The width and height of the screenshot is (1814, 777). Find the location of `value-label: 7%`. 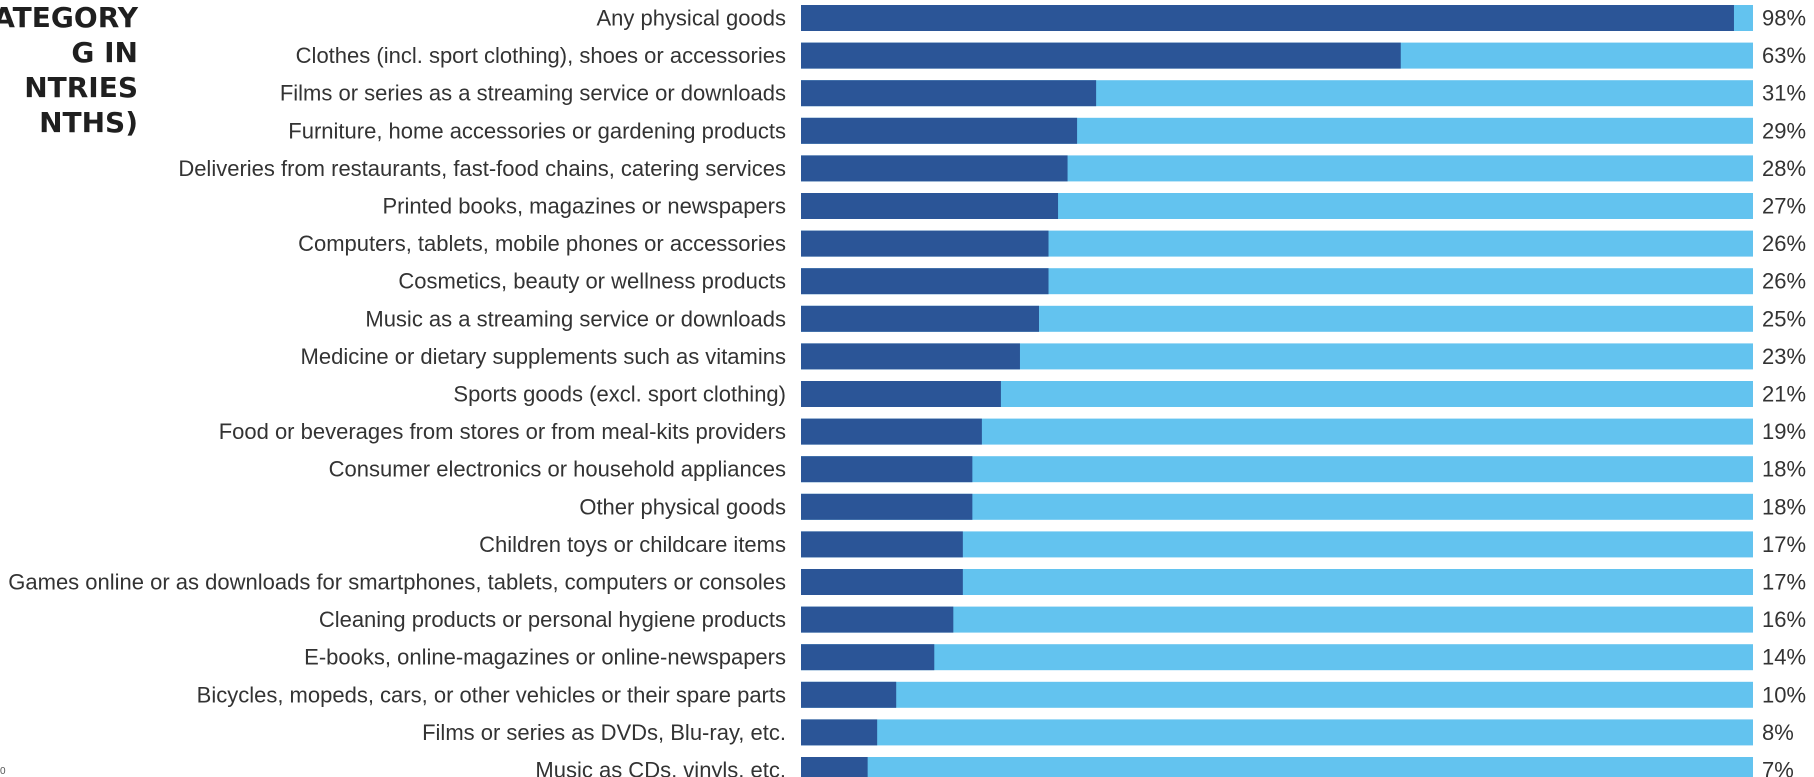

value-label: 7% is located at coordinates (1778, 767).